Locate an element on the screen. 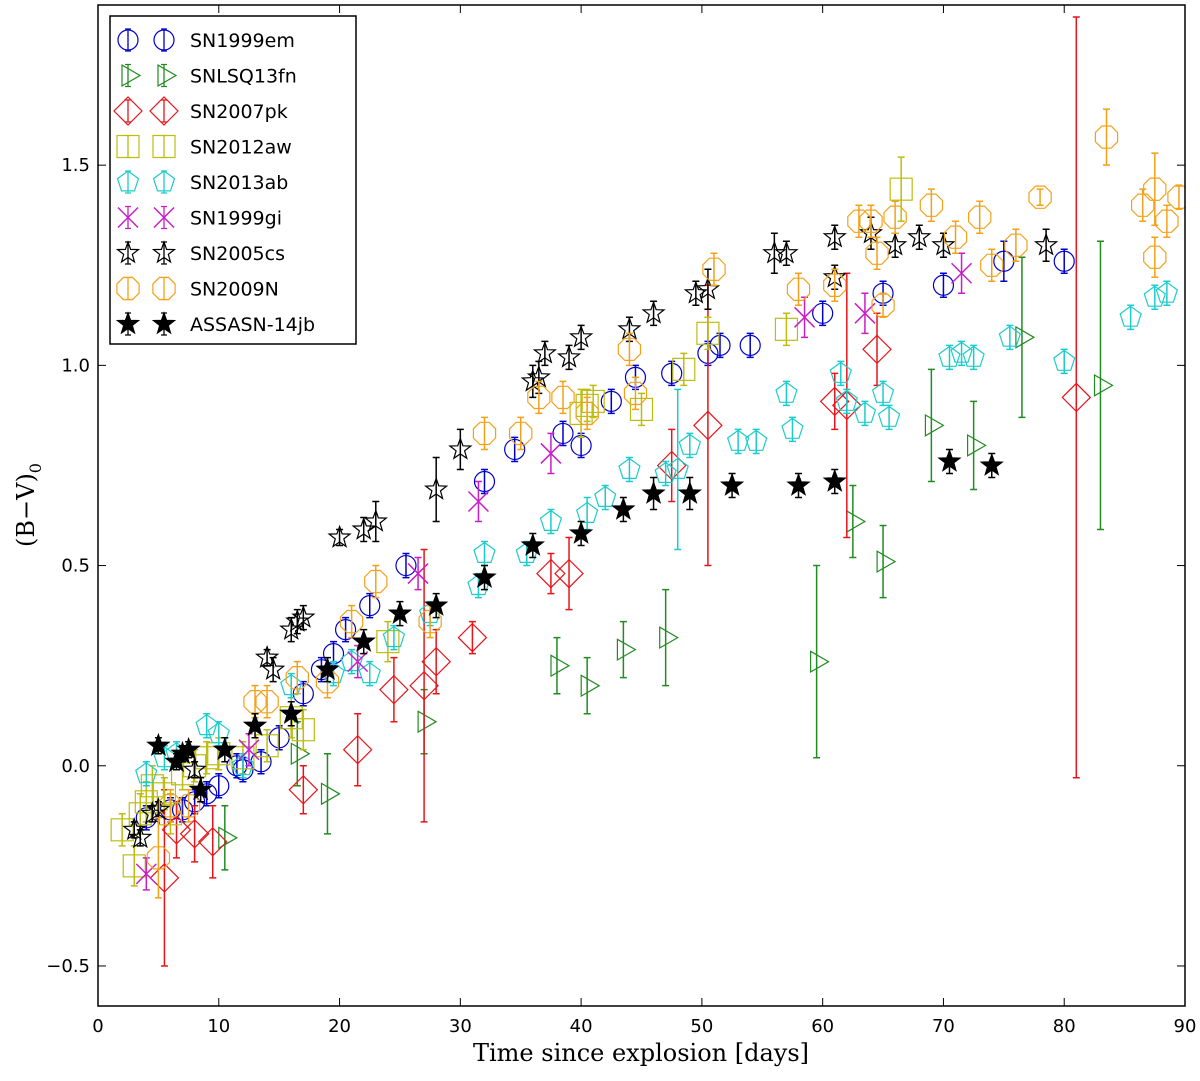 Image resolution: width=1200 pixels, height=1081 pixels. legend-label: SN2009N is located at coordinates (234, 290).